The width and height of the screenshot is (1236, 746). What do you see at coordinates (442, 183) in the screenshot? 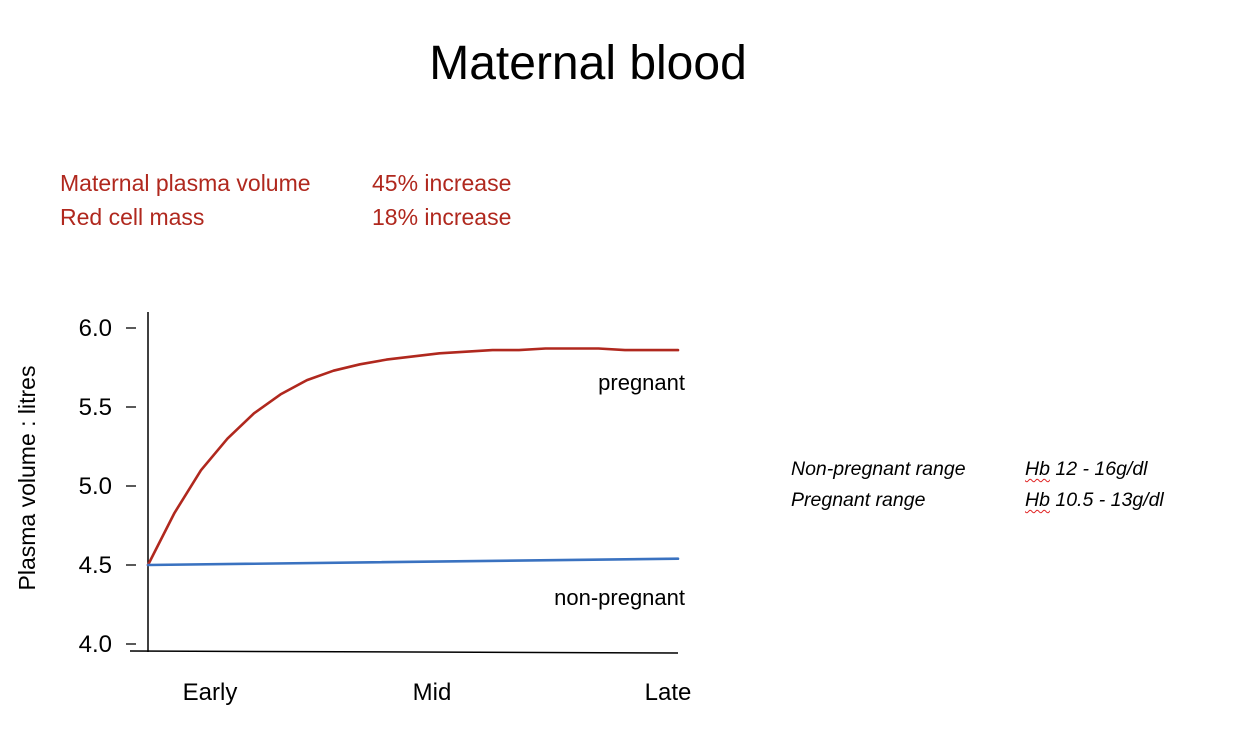
I see `stat-value: 45% increase` at bounding box center [442, 183].